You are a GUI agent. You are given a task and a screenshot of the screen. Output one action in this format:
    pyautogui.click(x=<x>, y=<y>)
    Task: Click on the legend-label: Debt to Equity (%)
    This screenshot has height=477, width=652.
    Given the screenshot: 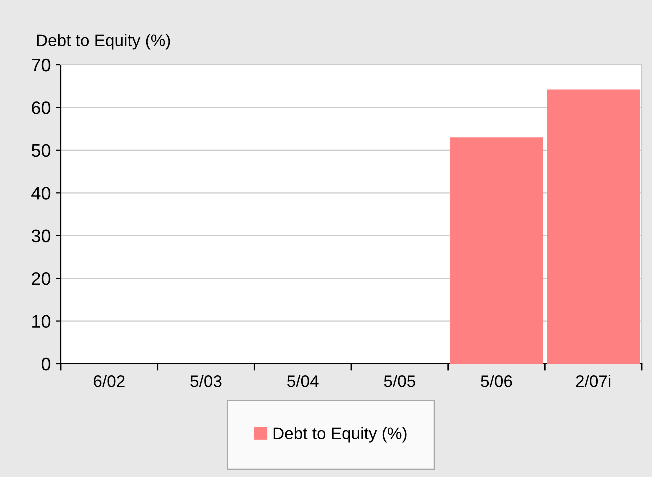 What is the action you would take?
    pyautogui.click(x=340, y=435)
    